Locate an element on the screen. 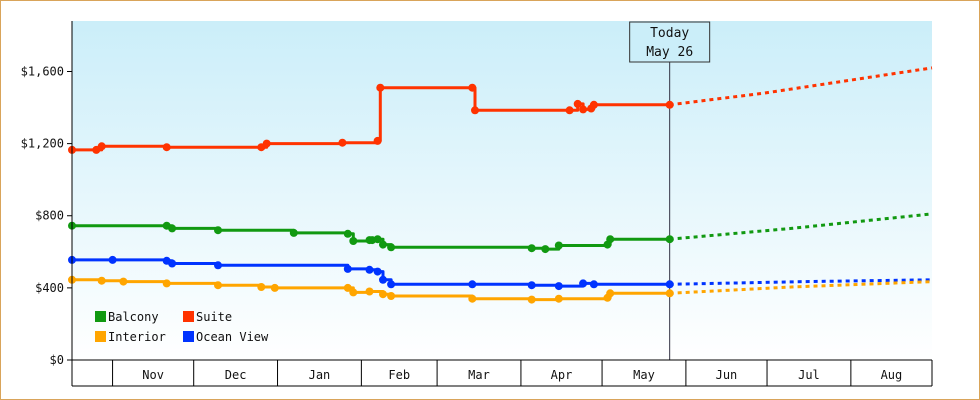 The image size is (980, 400). x-tick-label: May is located at coordinates (644, 375).